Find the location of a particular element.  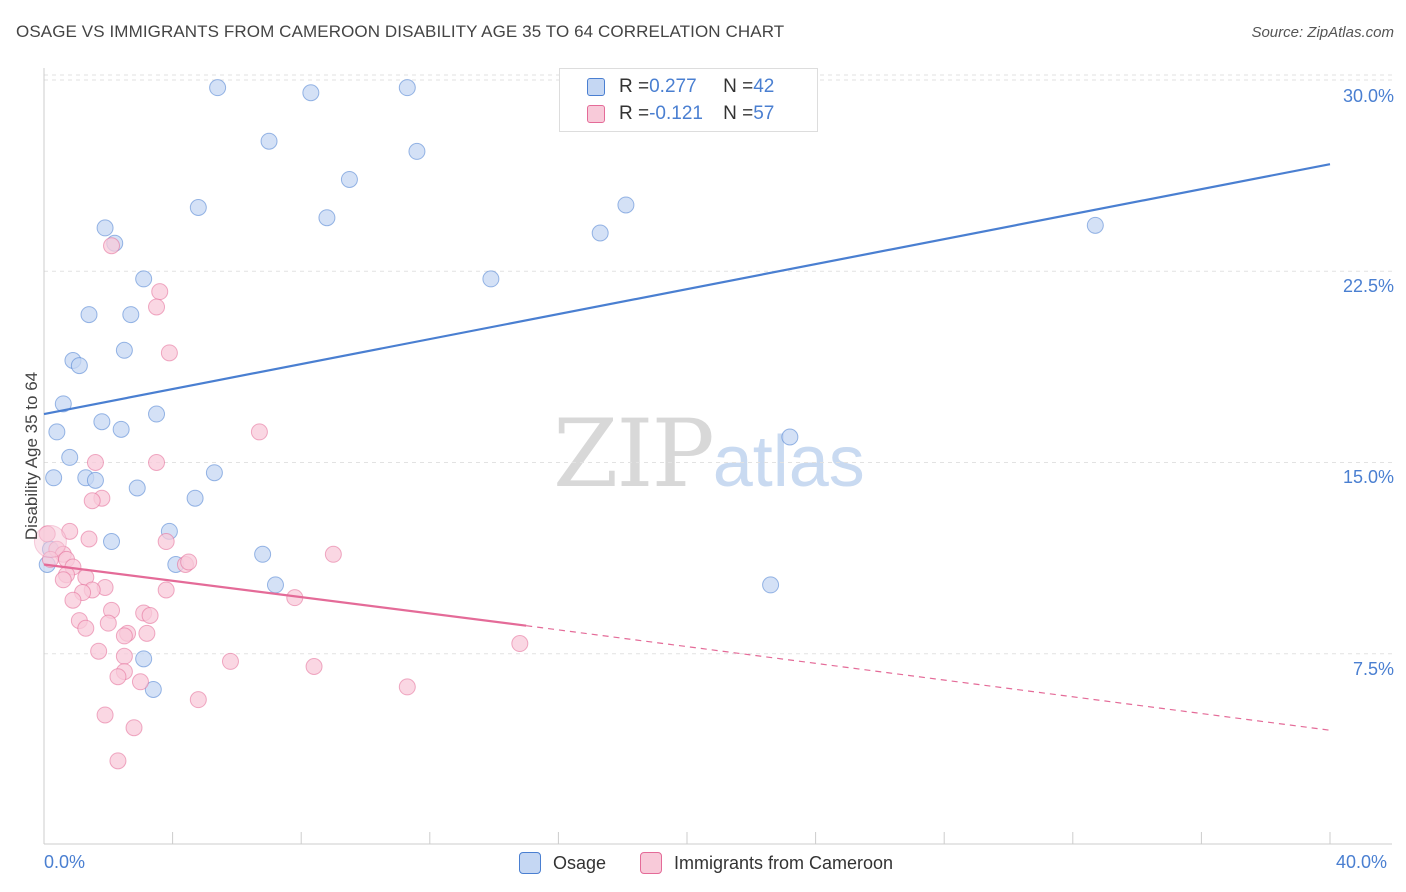

r-value: 0.277 is located at coordinates (673, 86).